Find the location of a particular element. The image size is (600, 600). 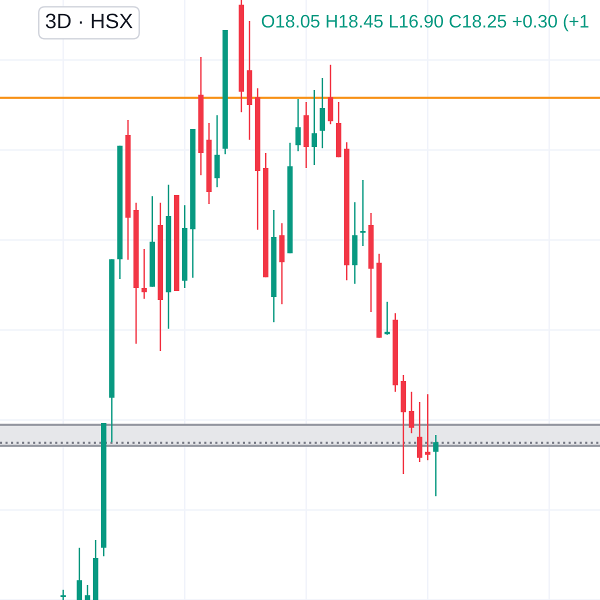

annotation: O18.05 H18.45 L16.90 C18.25 +0.30 (+1 is located at coordinates (425, 23).